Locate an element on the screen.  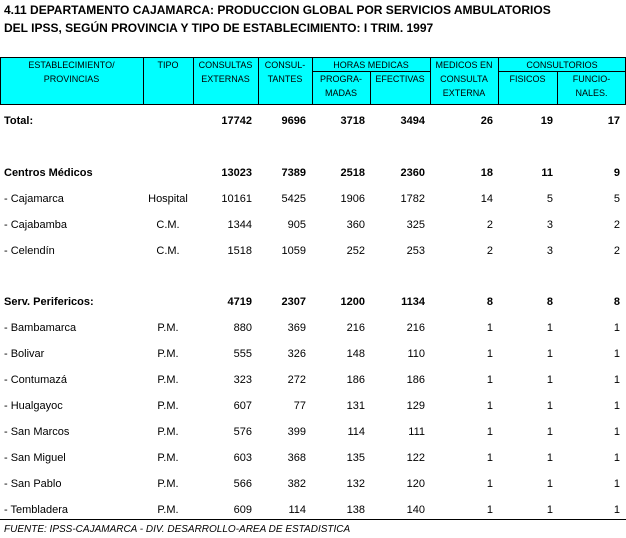
cell-value: 576 is located at coordinates (242, 432).